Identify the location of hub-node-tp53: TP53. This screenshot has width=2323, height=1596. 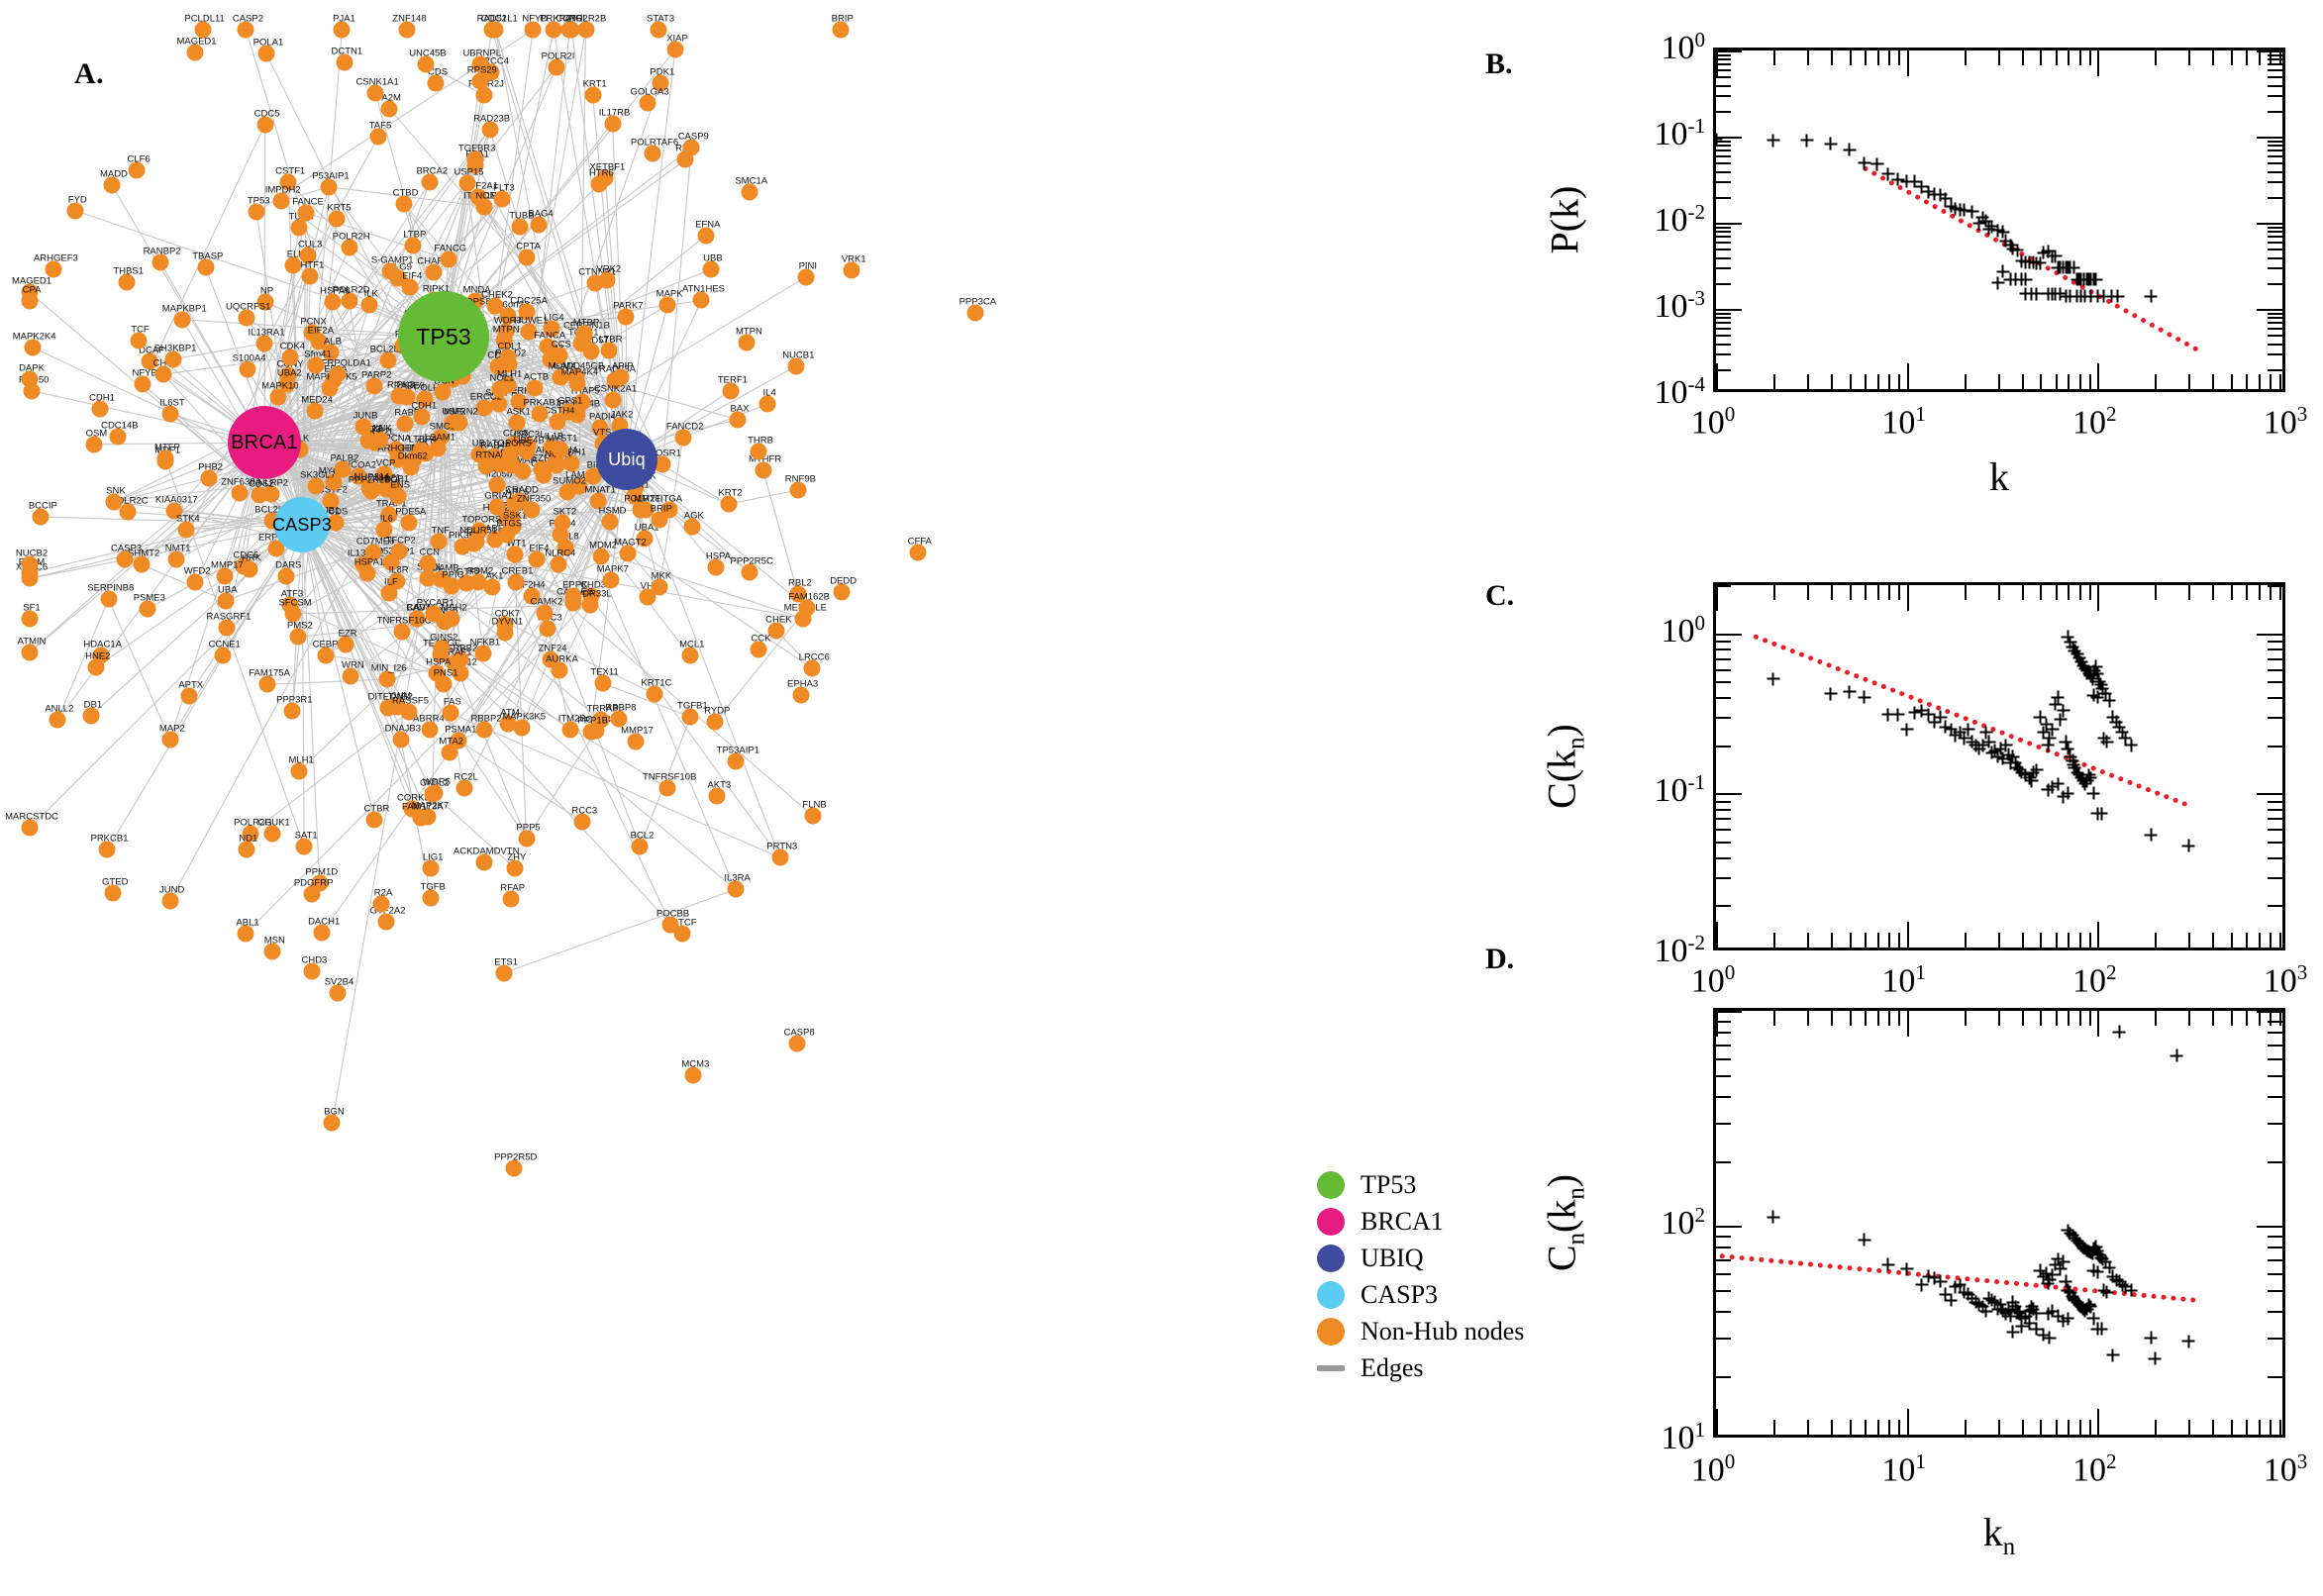
(443, 337).